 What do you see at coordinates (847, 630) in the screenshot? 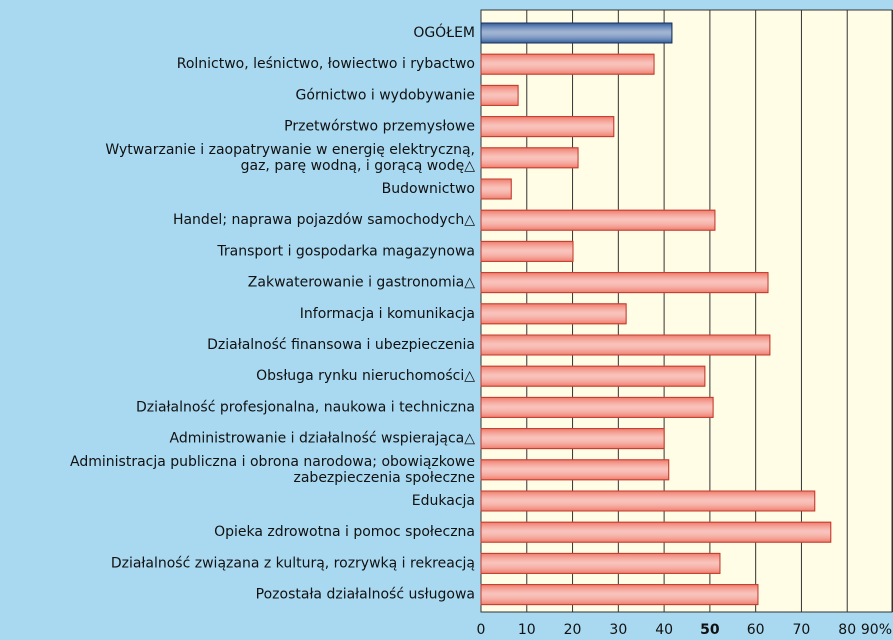
I see `x-tick-label: 80` at bounding box center [847, 630].